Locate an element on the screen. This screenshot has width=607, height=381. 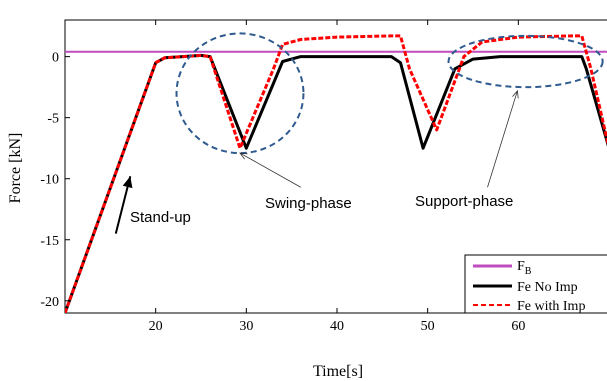
annotation-leader-head-swing-phase is located at coordinates (243, 156).